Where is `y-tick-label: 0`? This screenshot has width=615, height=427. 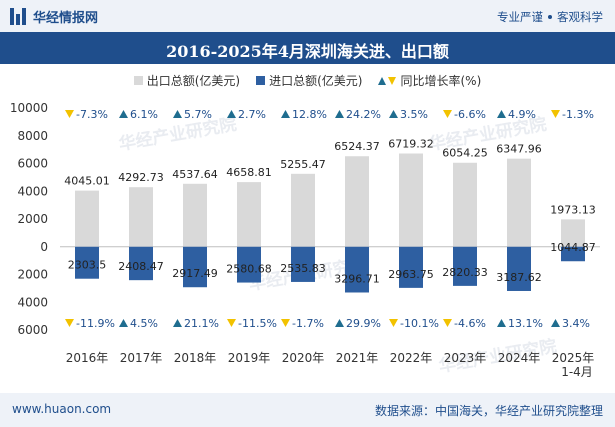
y-tick-label: 0 is located at coordinates (44, 247).